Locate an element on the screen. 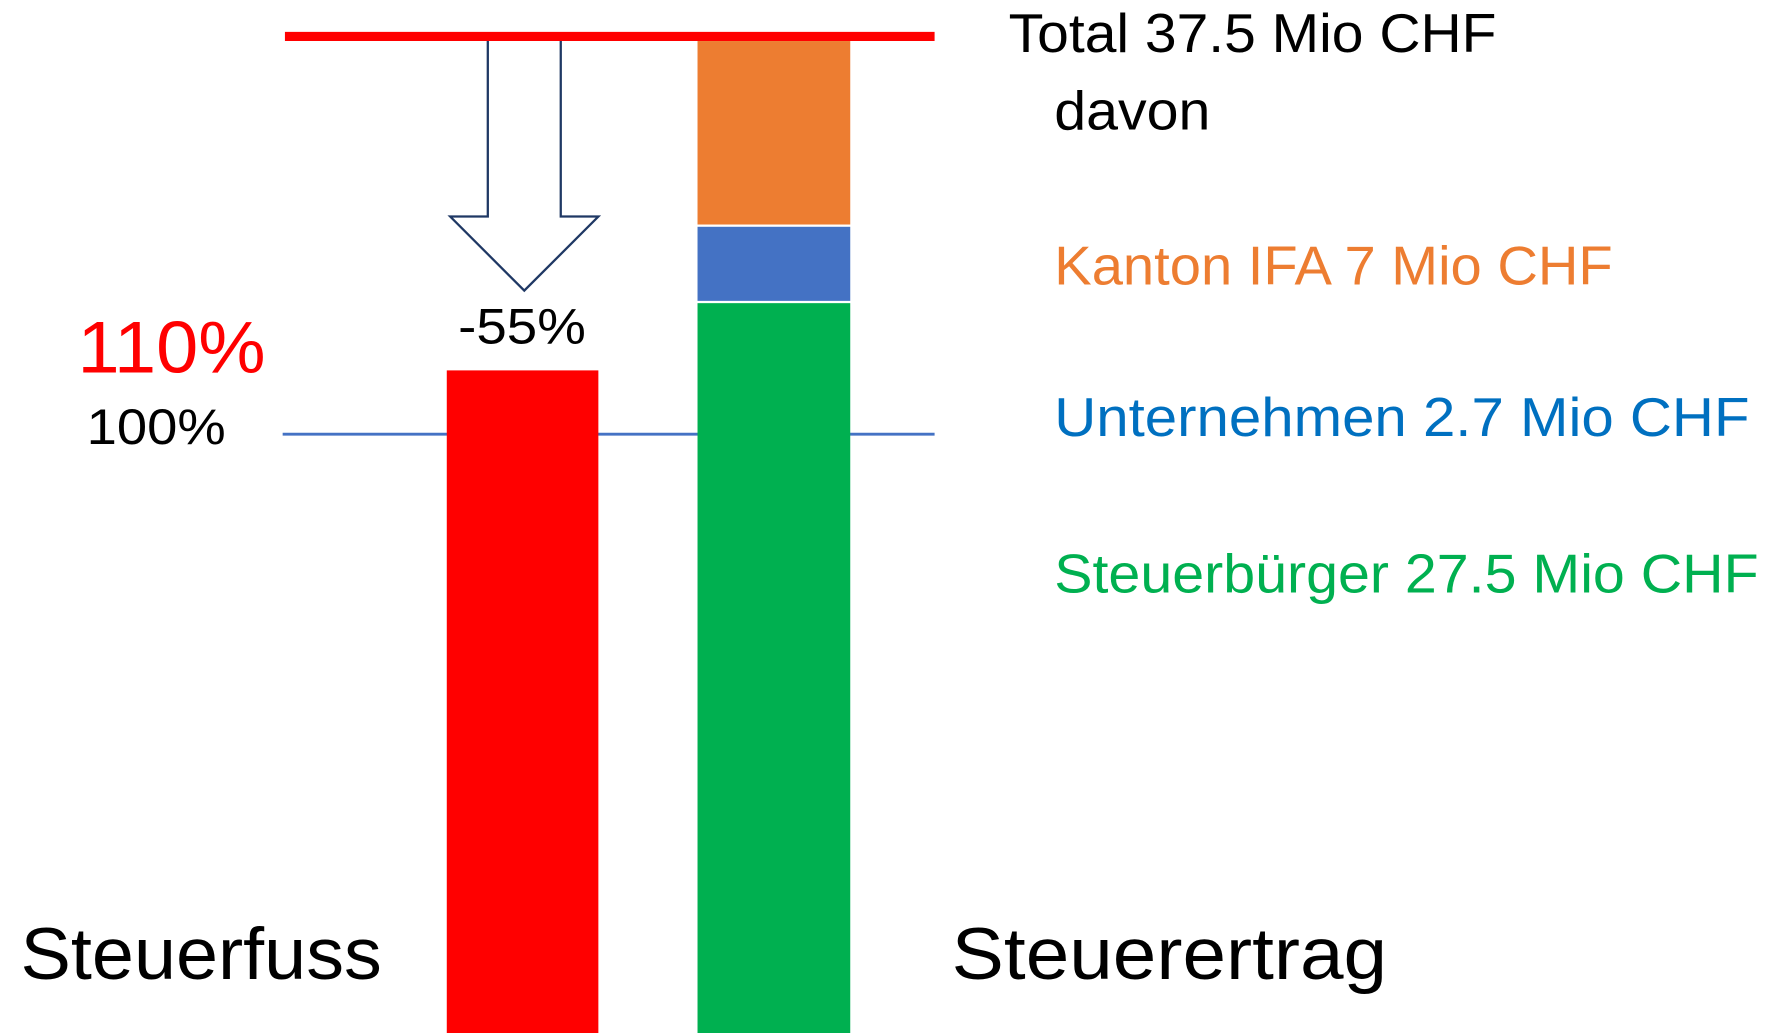 The image size is (1778, 1033). davon-label: davon is located at coordinates (1132, 111).